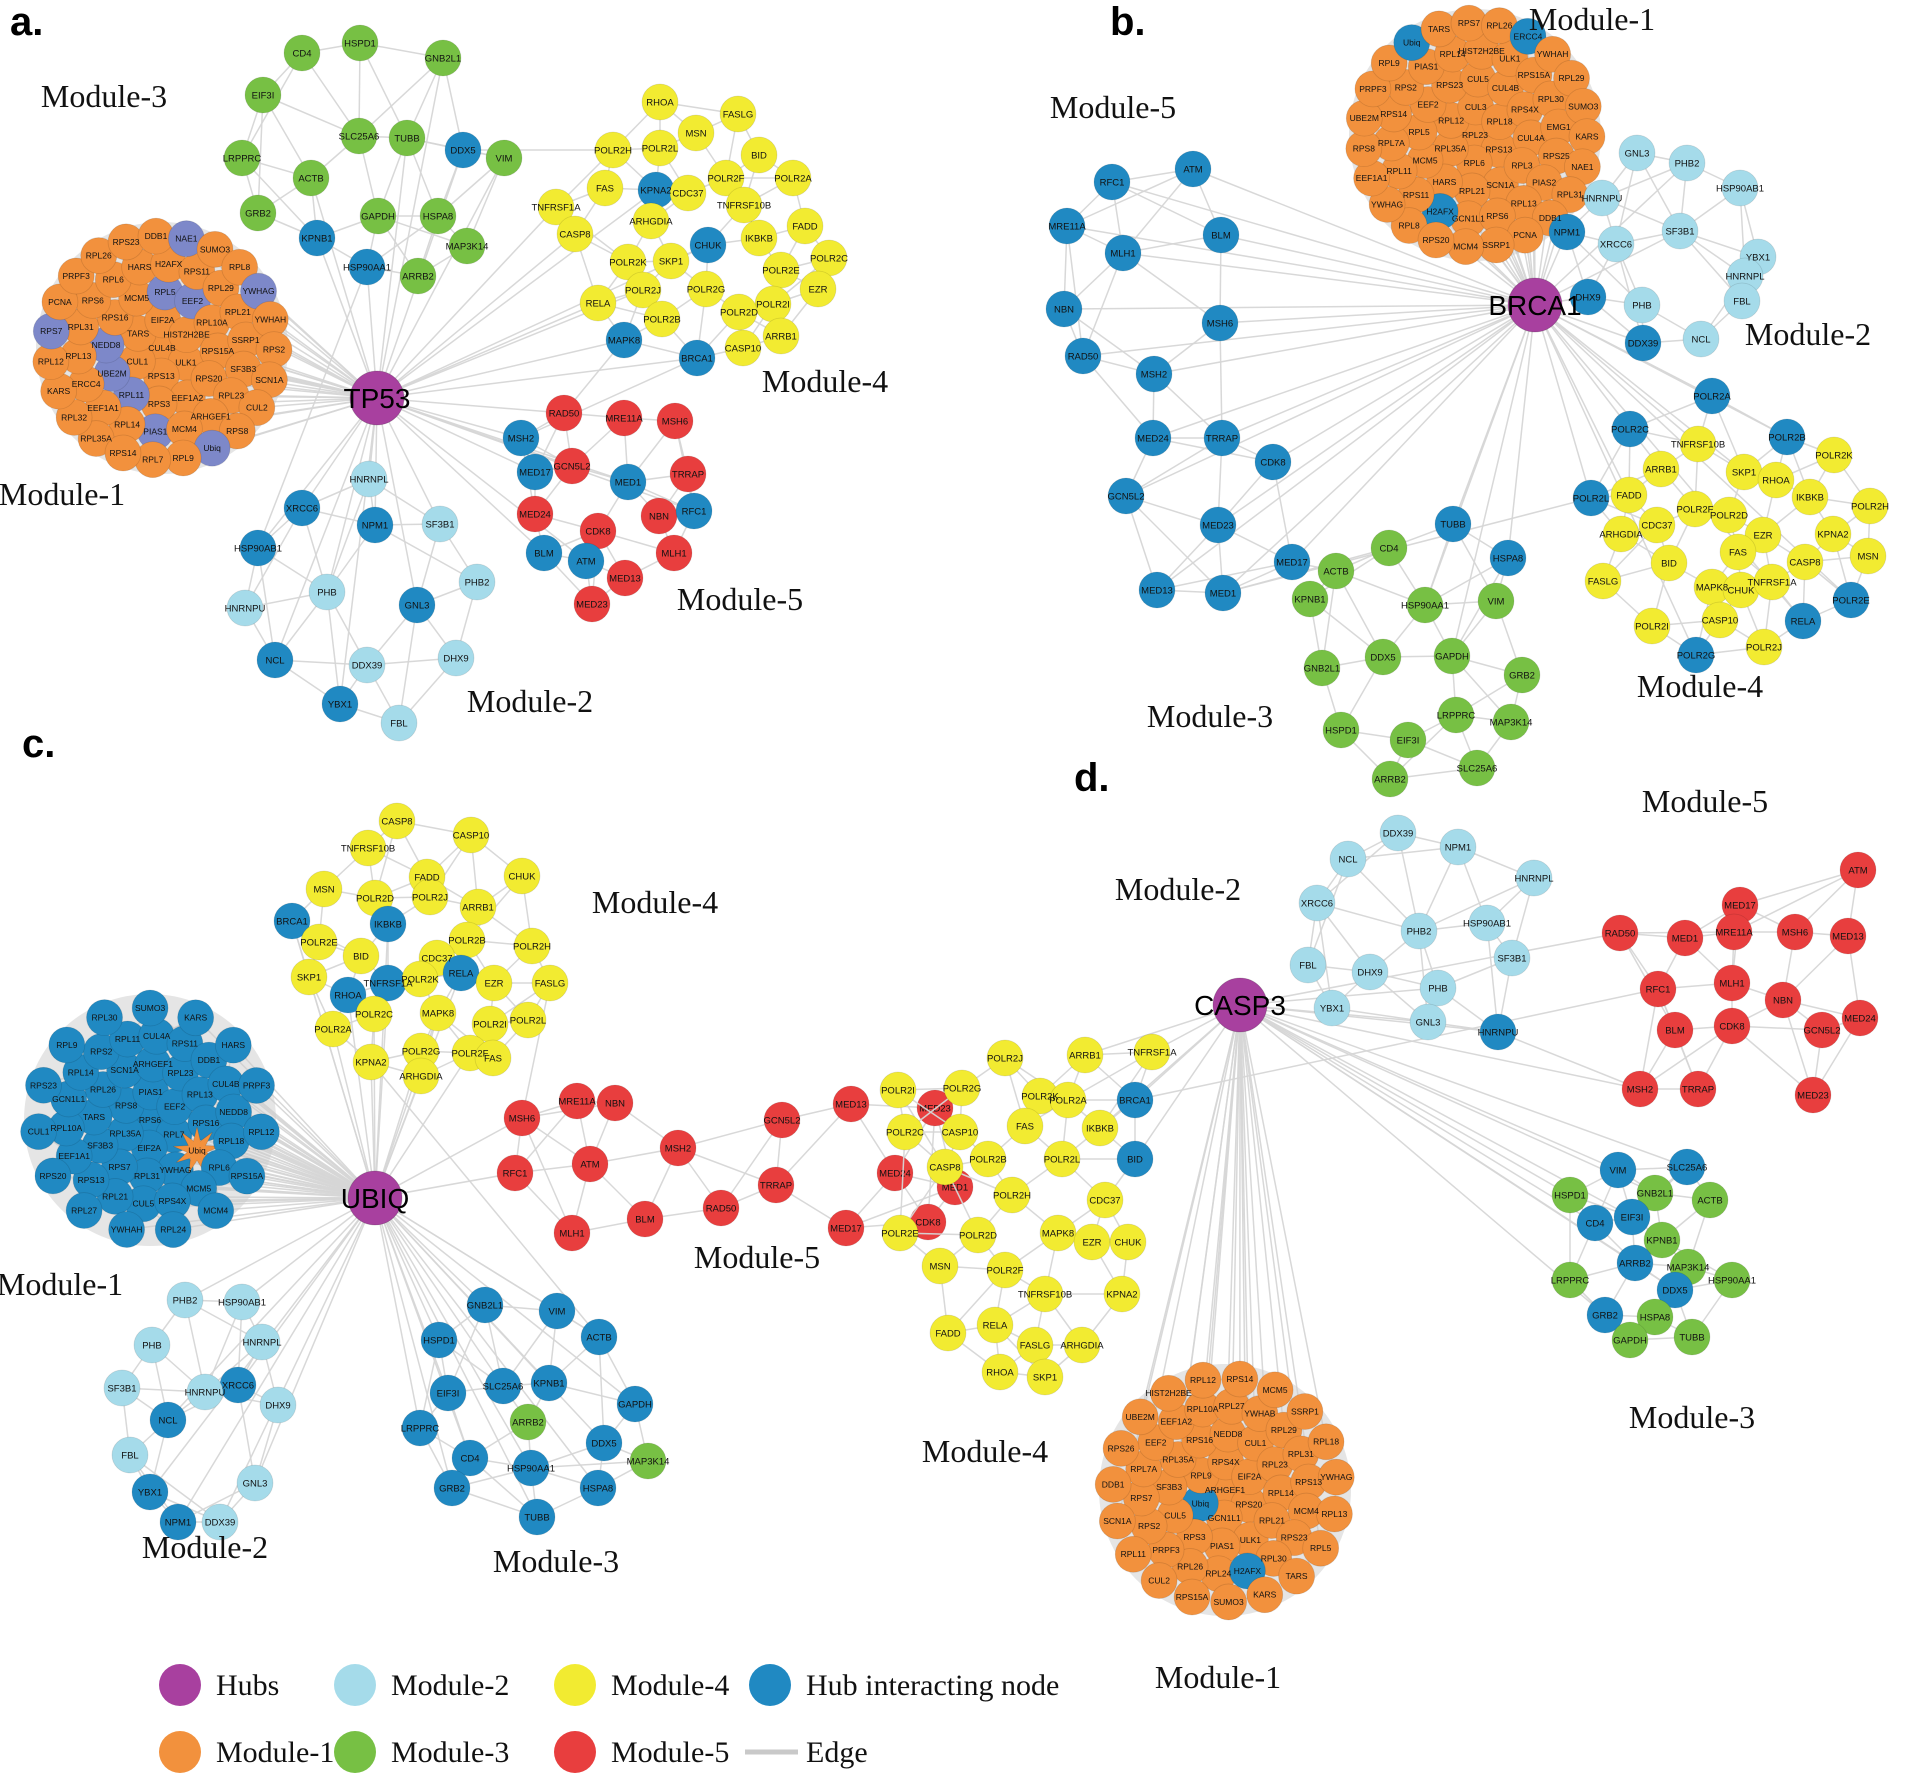 The image size is (1923, 1775). Describe the element at coordinates (628, 262) in the screenshot. I see `node-polr2k` at that location.